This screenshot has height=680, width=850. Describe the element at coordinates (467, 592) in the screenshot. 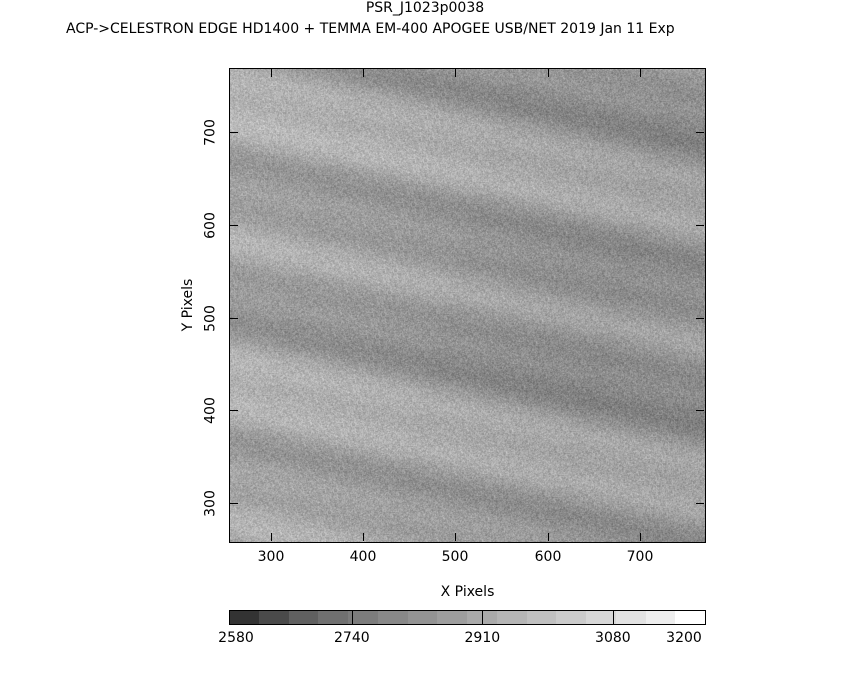

I see `x-axis-label: X Pixels` at that location.